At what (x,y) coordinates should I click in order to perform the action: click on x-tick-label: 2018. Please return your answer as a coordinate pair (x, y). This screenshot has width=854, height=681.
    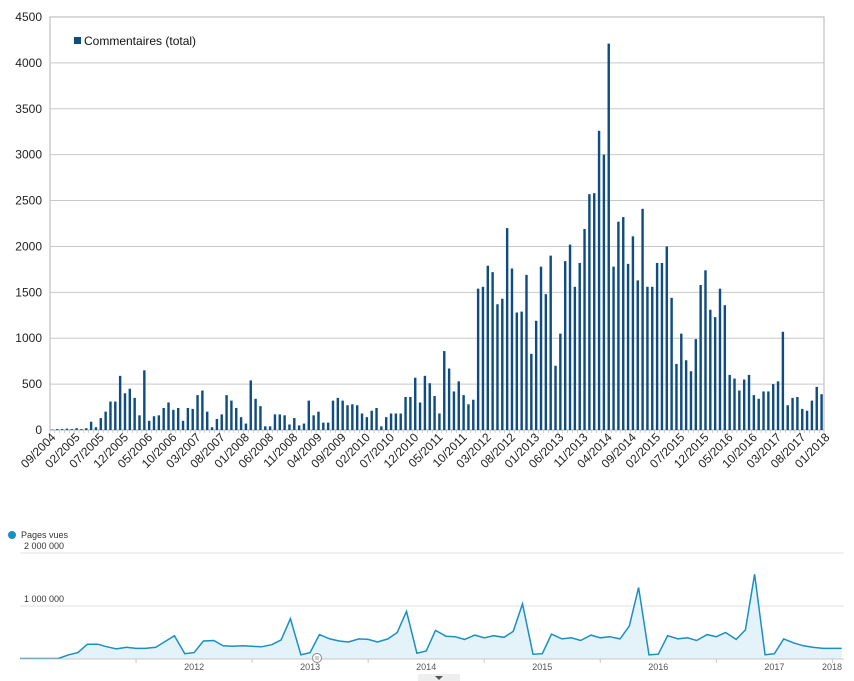
    Looking at the image, I should click on (832, 667).